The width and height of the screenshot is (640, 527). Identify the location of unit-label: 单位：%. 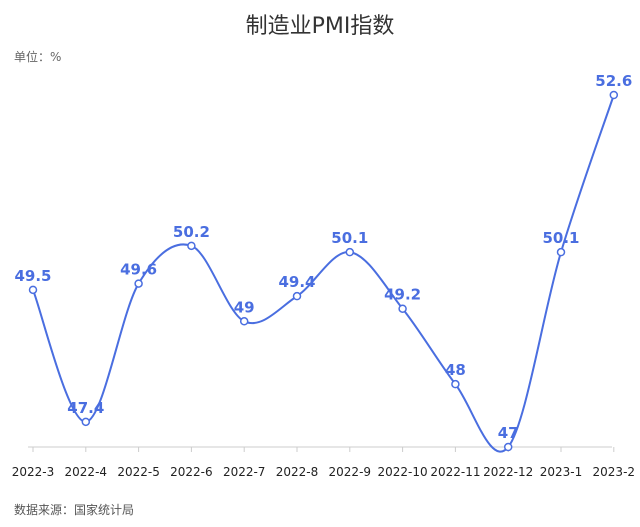
(38, 57).